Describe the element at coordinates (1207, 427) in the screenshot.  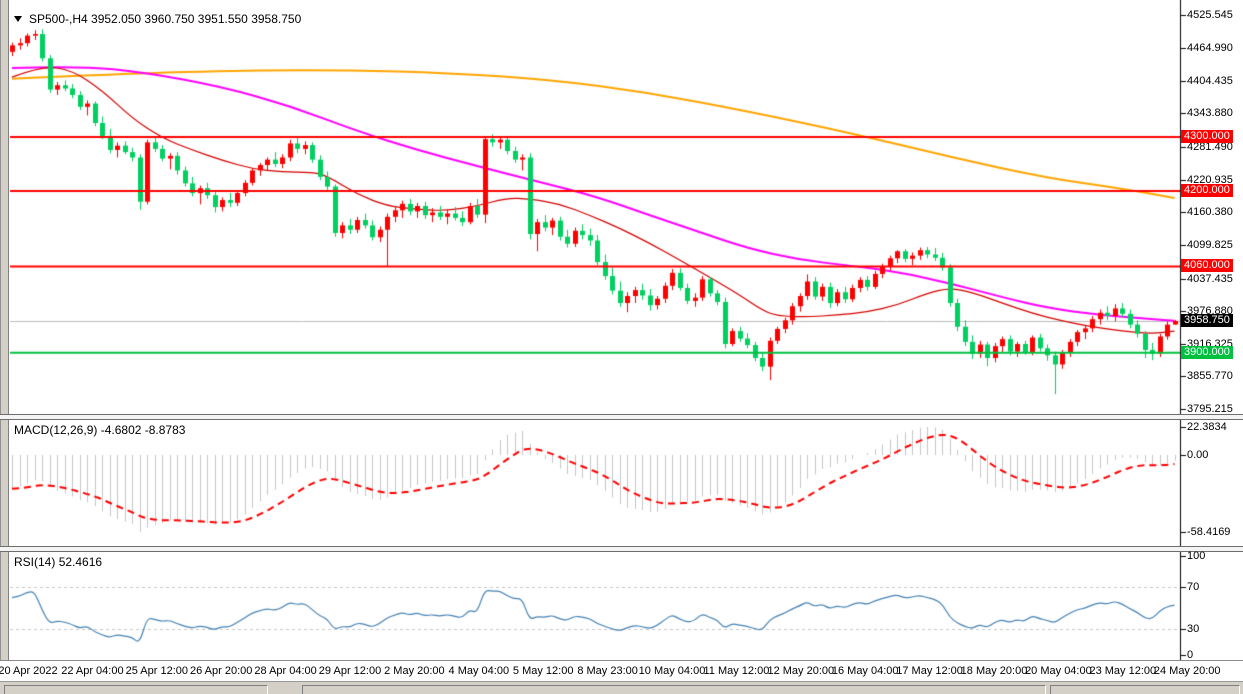
I see `macd-axis-label: 22.3834` at that location.